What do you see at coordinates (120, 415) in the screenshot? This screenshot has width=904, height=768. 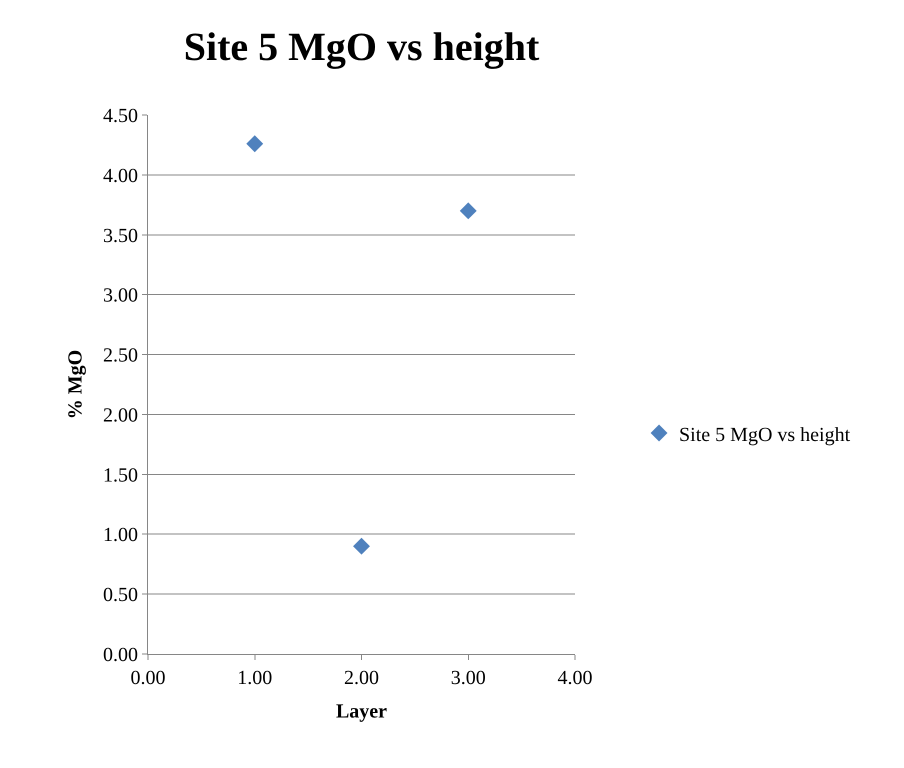 I see `y-tick-label: 2.00` at bounding box center [120, 415].